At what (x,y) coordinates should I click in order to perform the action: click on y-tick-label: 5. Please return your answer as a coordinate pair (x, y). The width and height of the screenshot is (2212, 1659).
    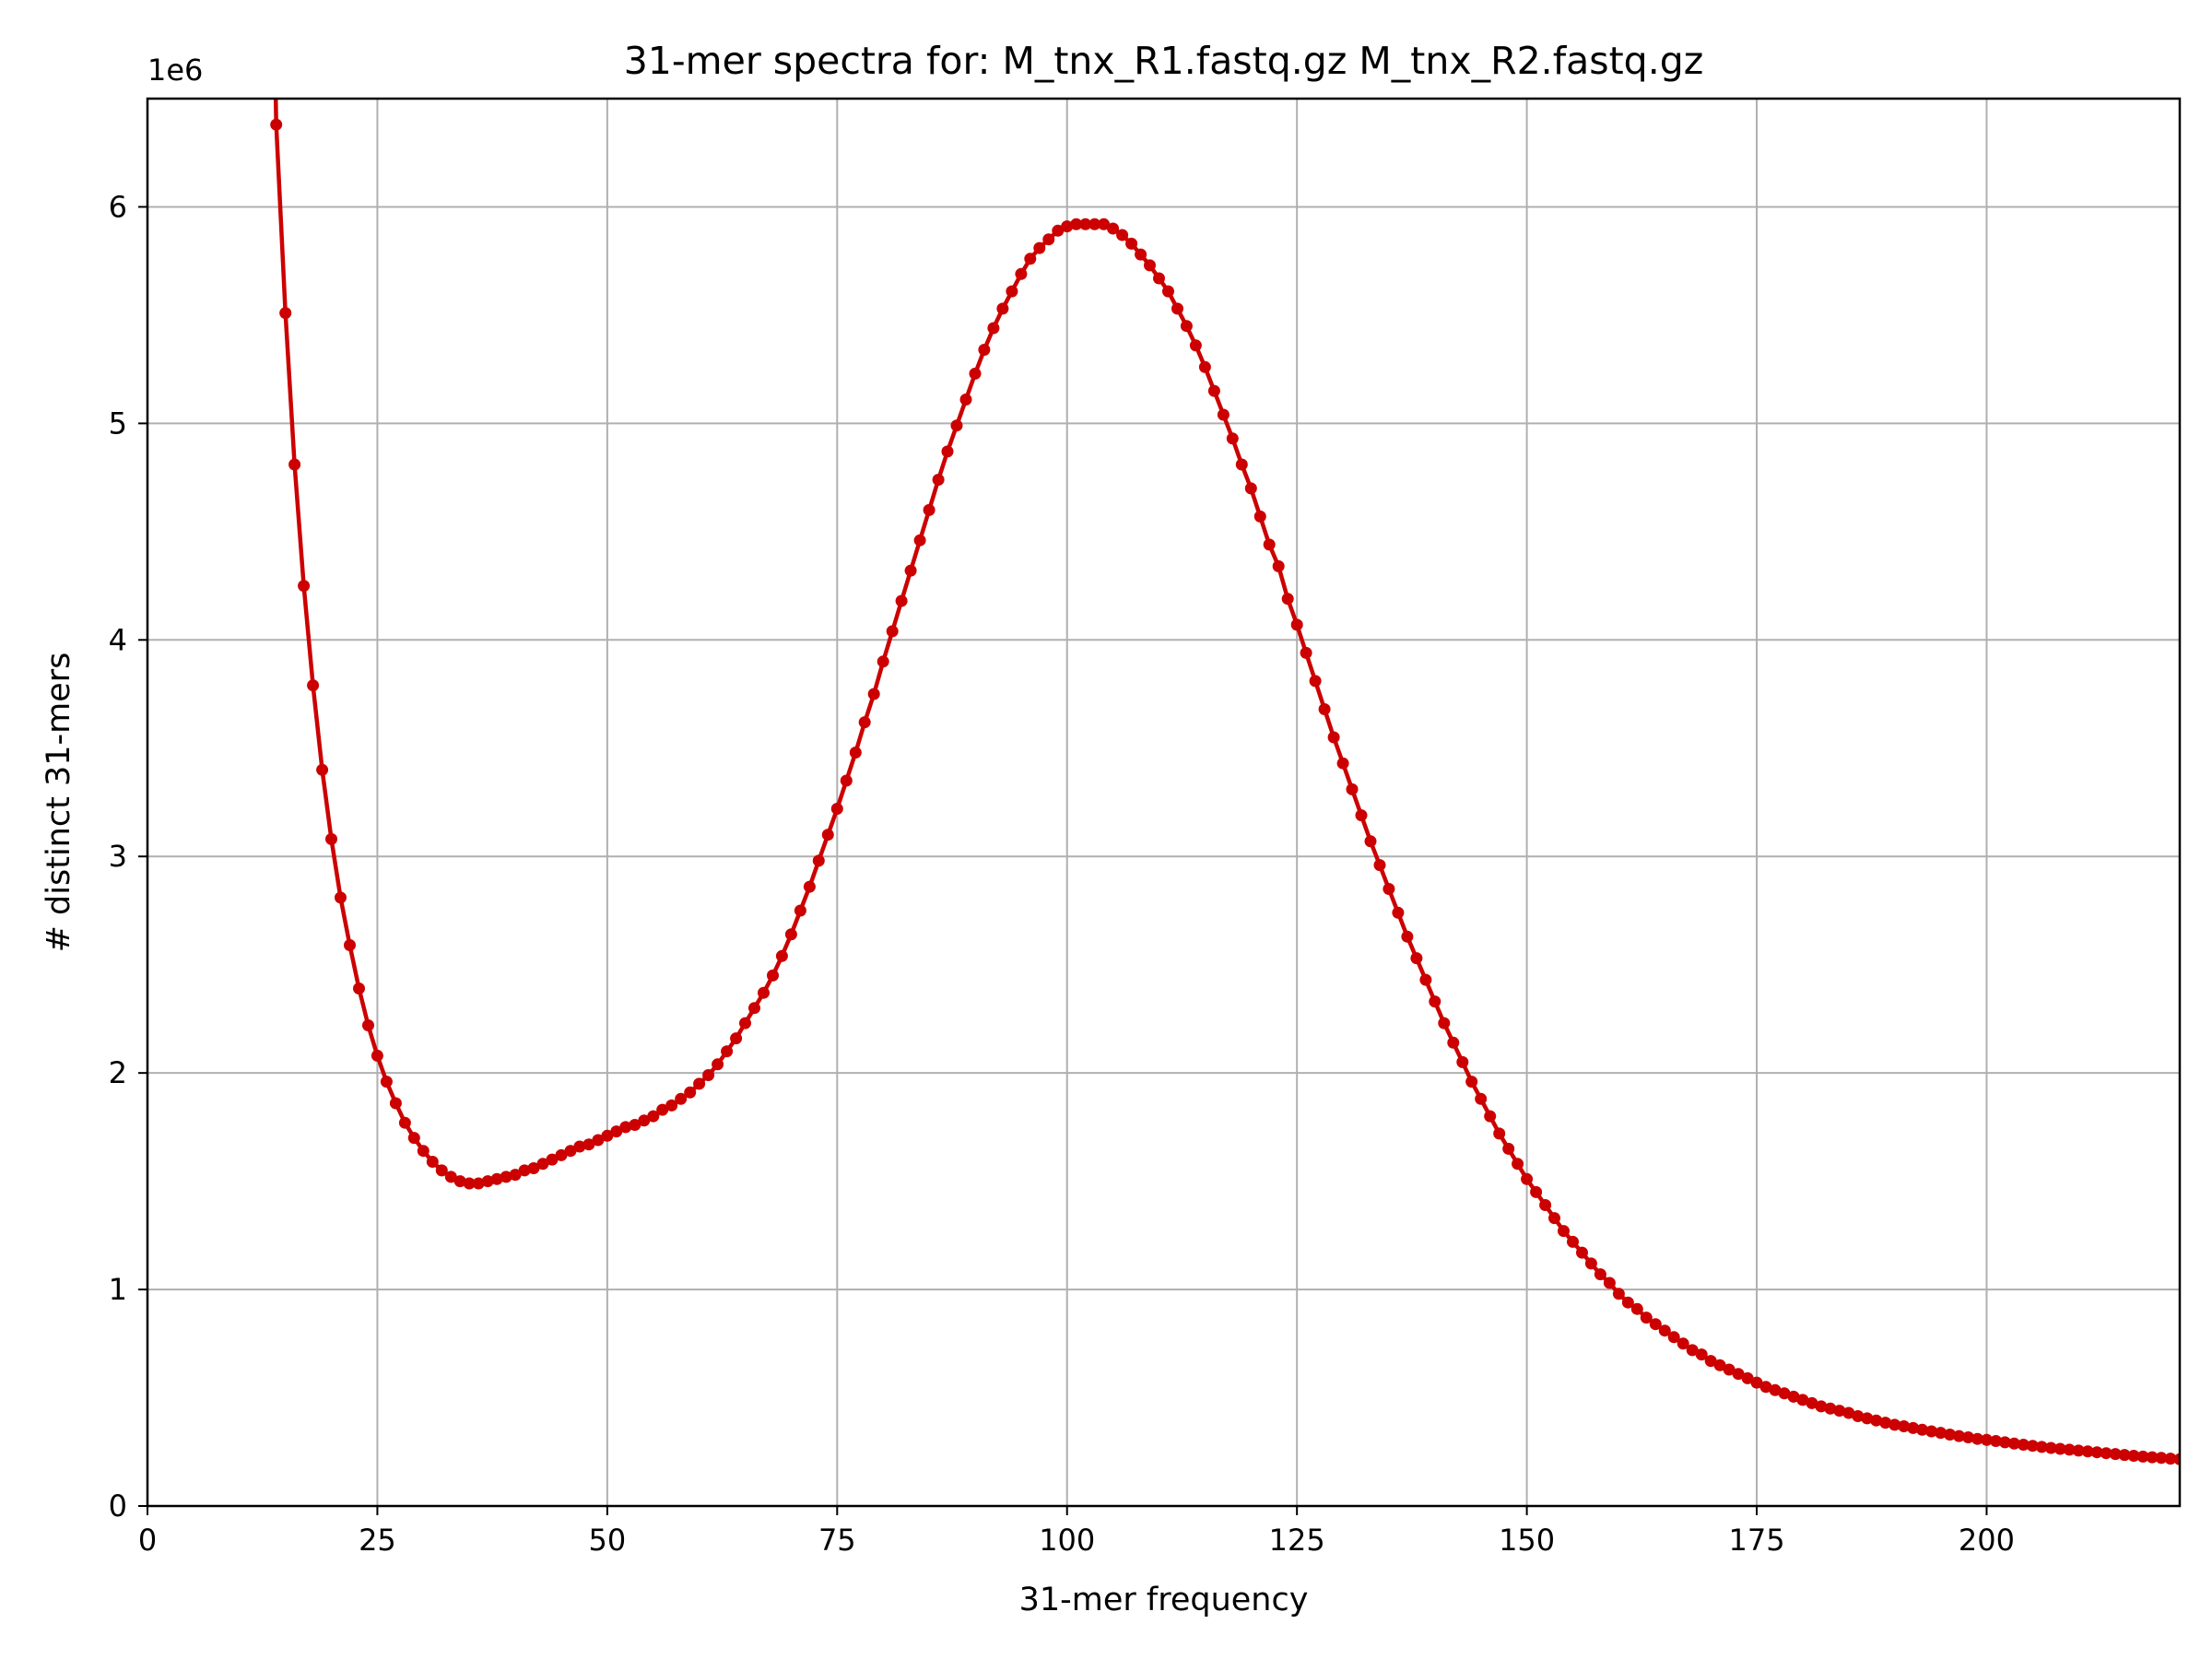
    Looking at the image, I should click on (118, 423).